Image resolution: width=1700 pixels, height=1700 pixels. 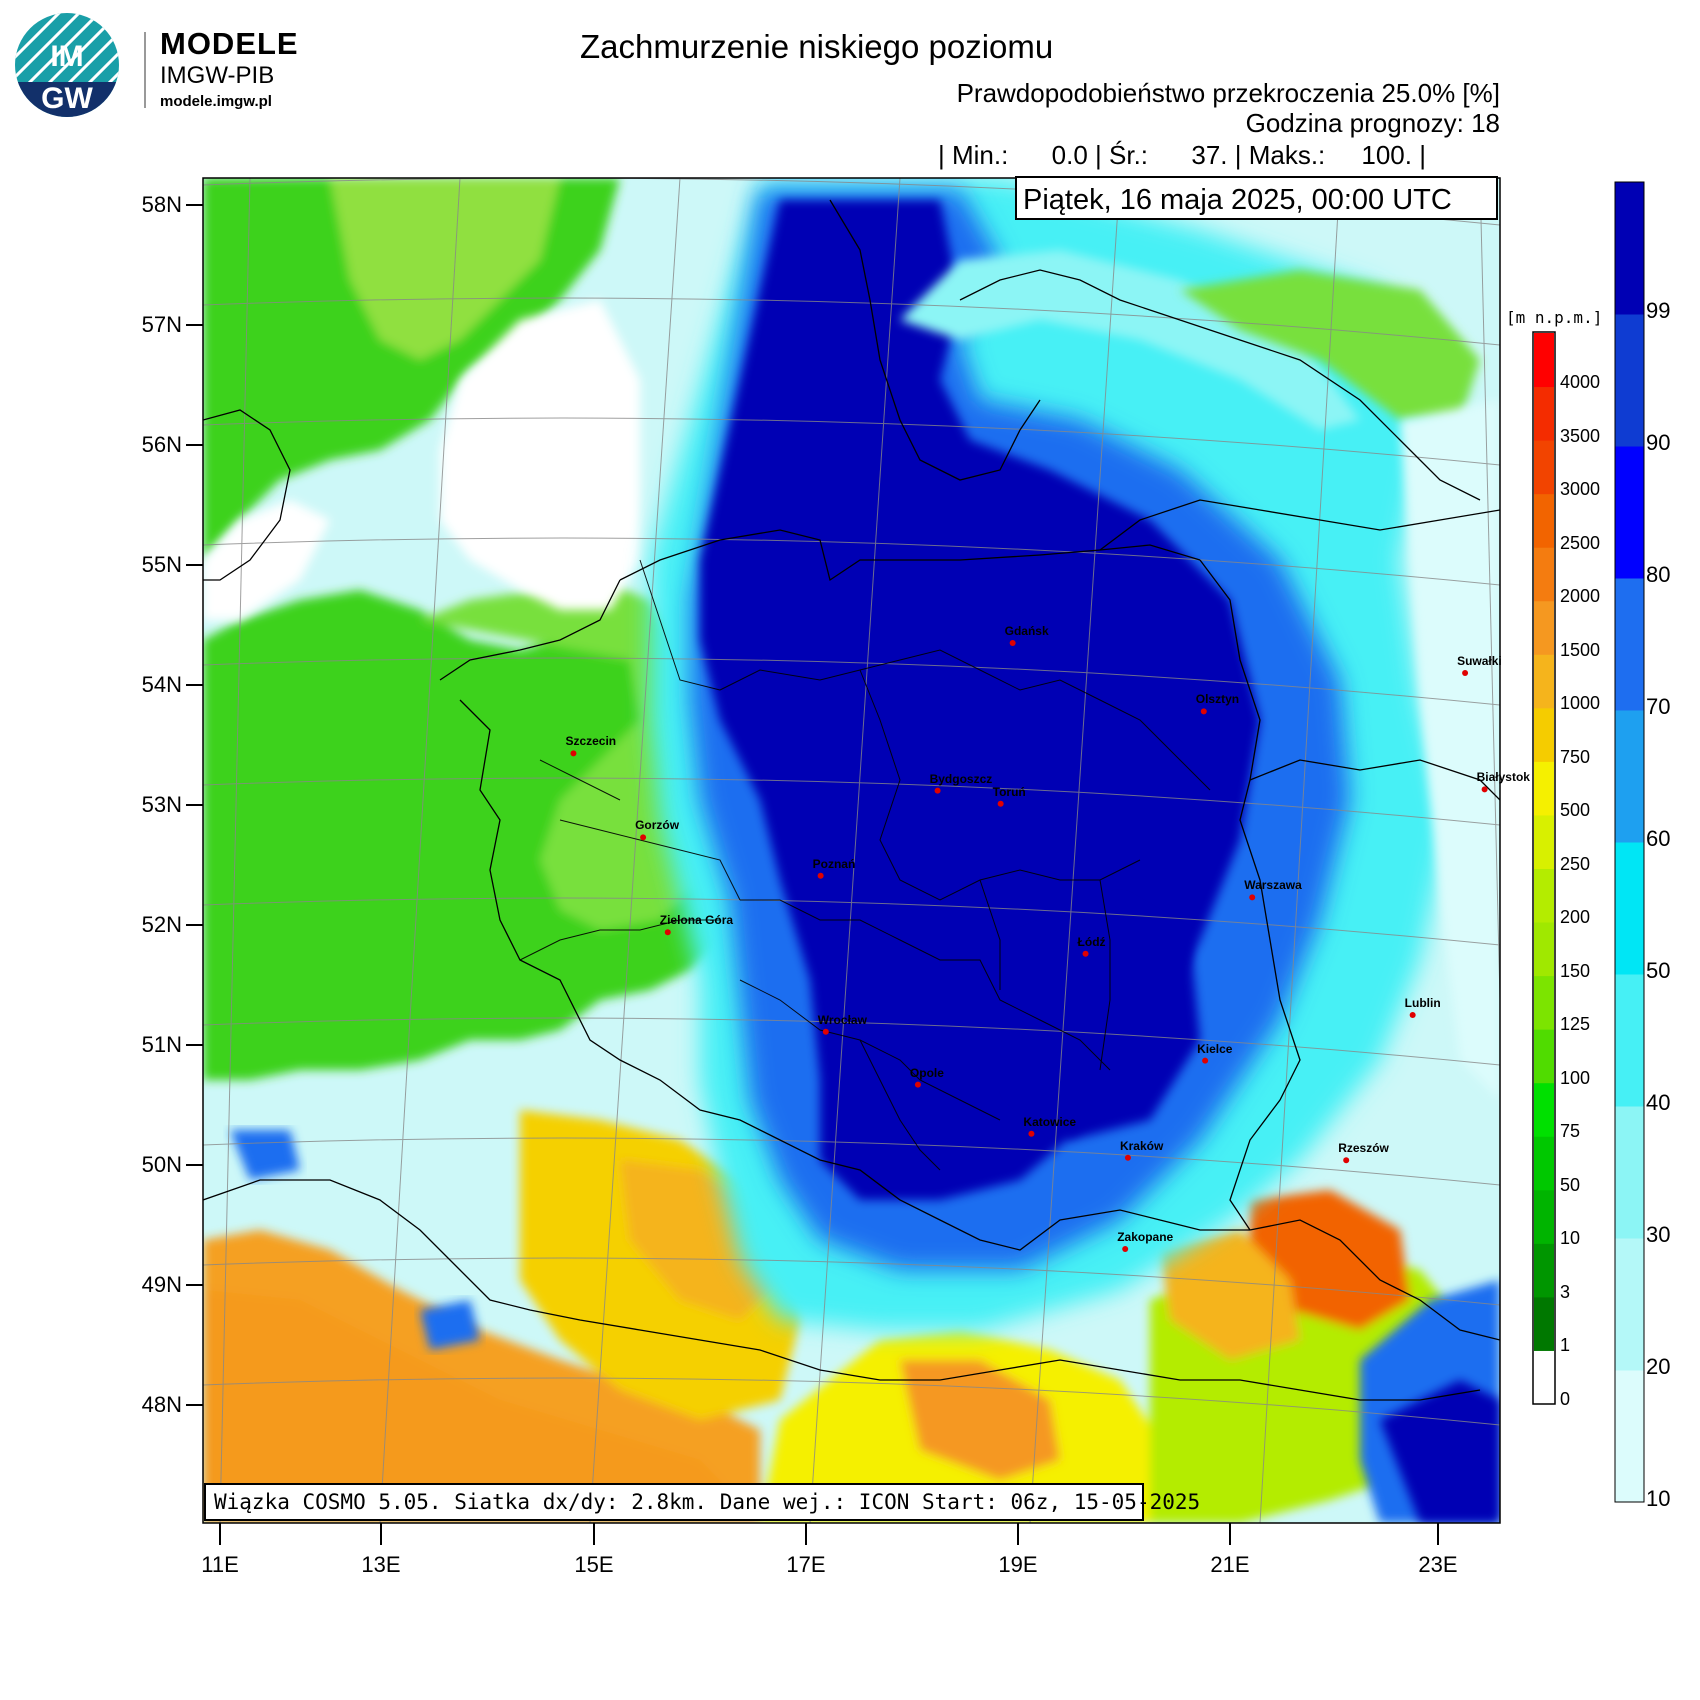 What do you see at coordinates (1580, 703) in the screenshot?
I see `elevation-label: 1000` at bounding box center [1580, 703].